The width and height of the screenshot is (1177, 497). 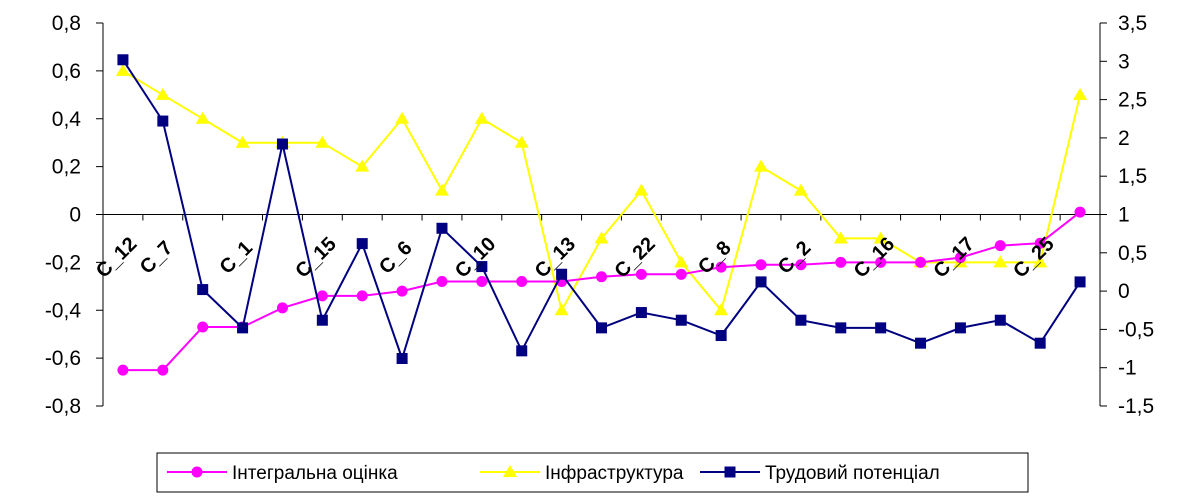 I want to click on category-label: C_17, so click(x=953, y=257).